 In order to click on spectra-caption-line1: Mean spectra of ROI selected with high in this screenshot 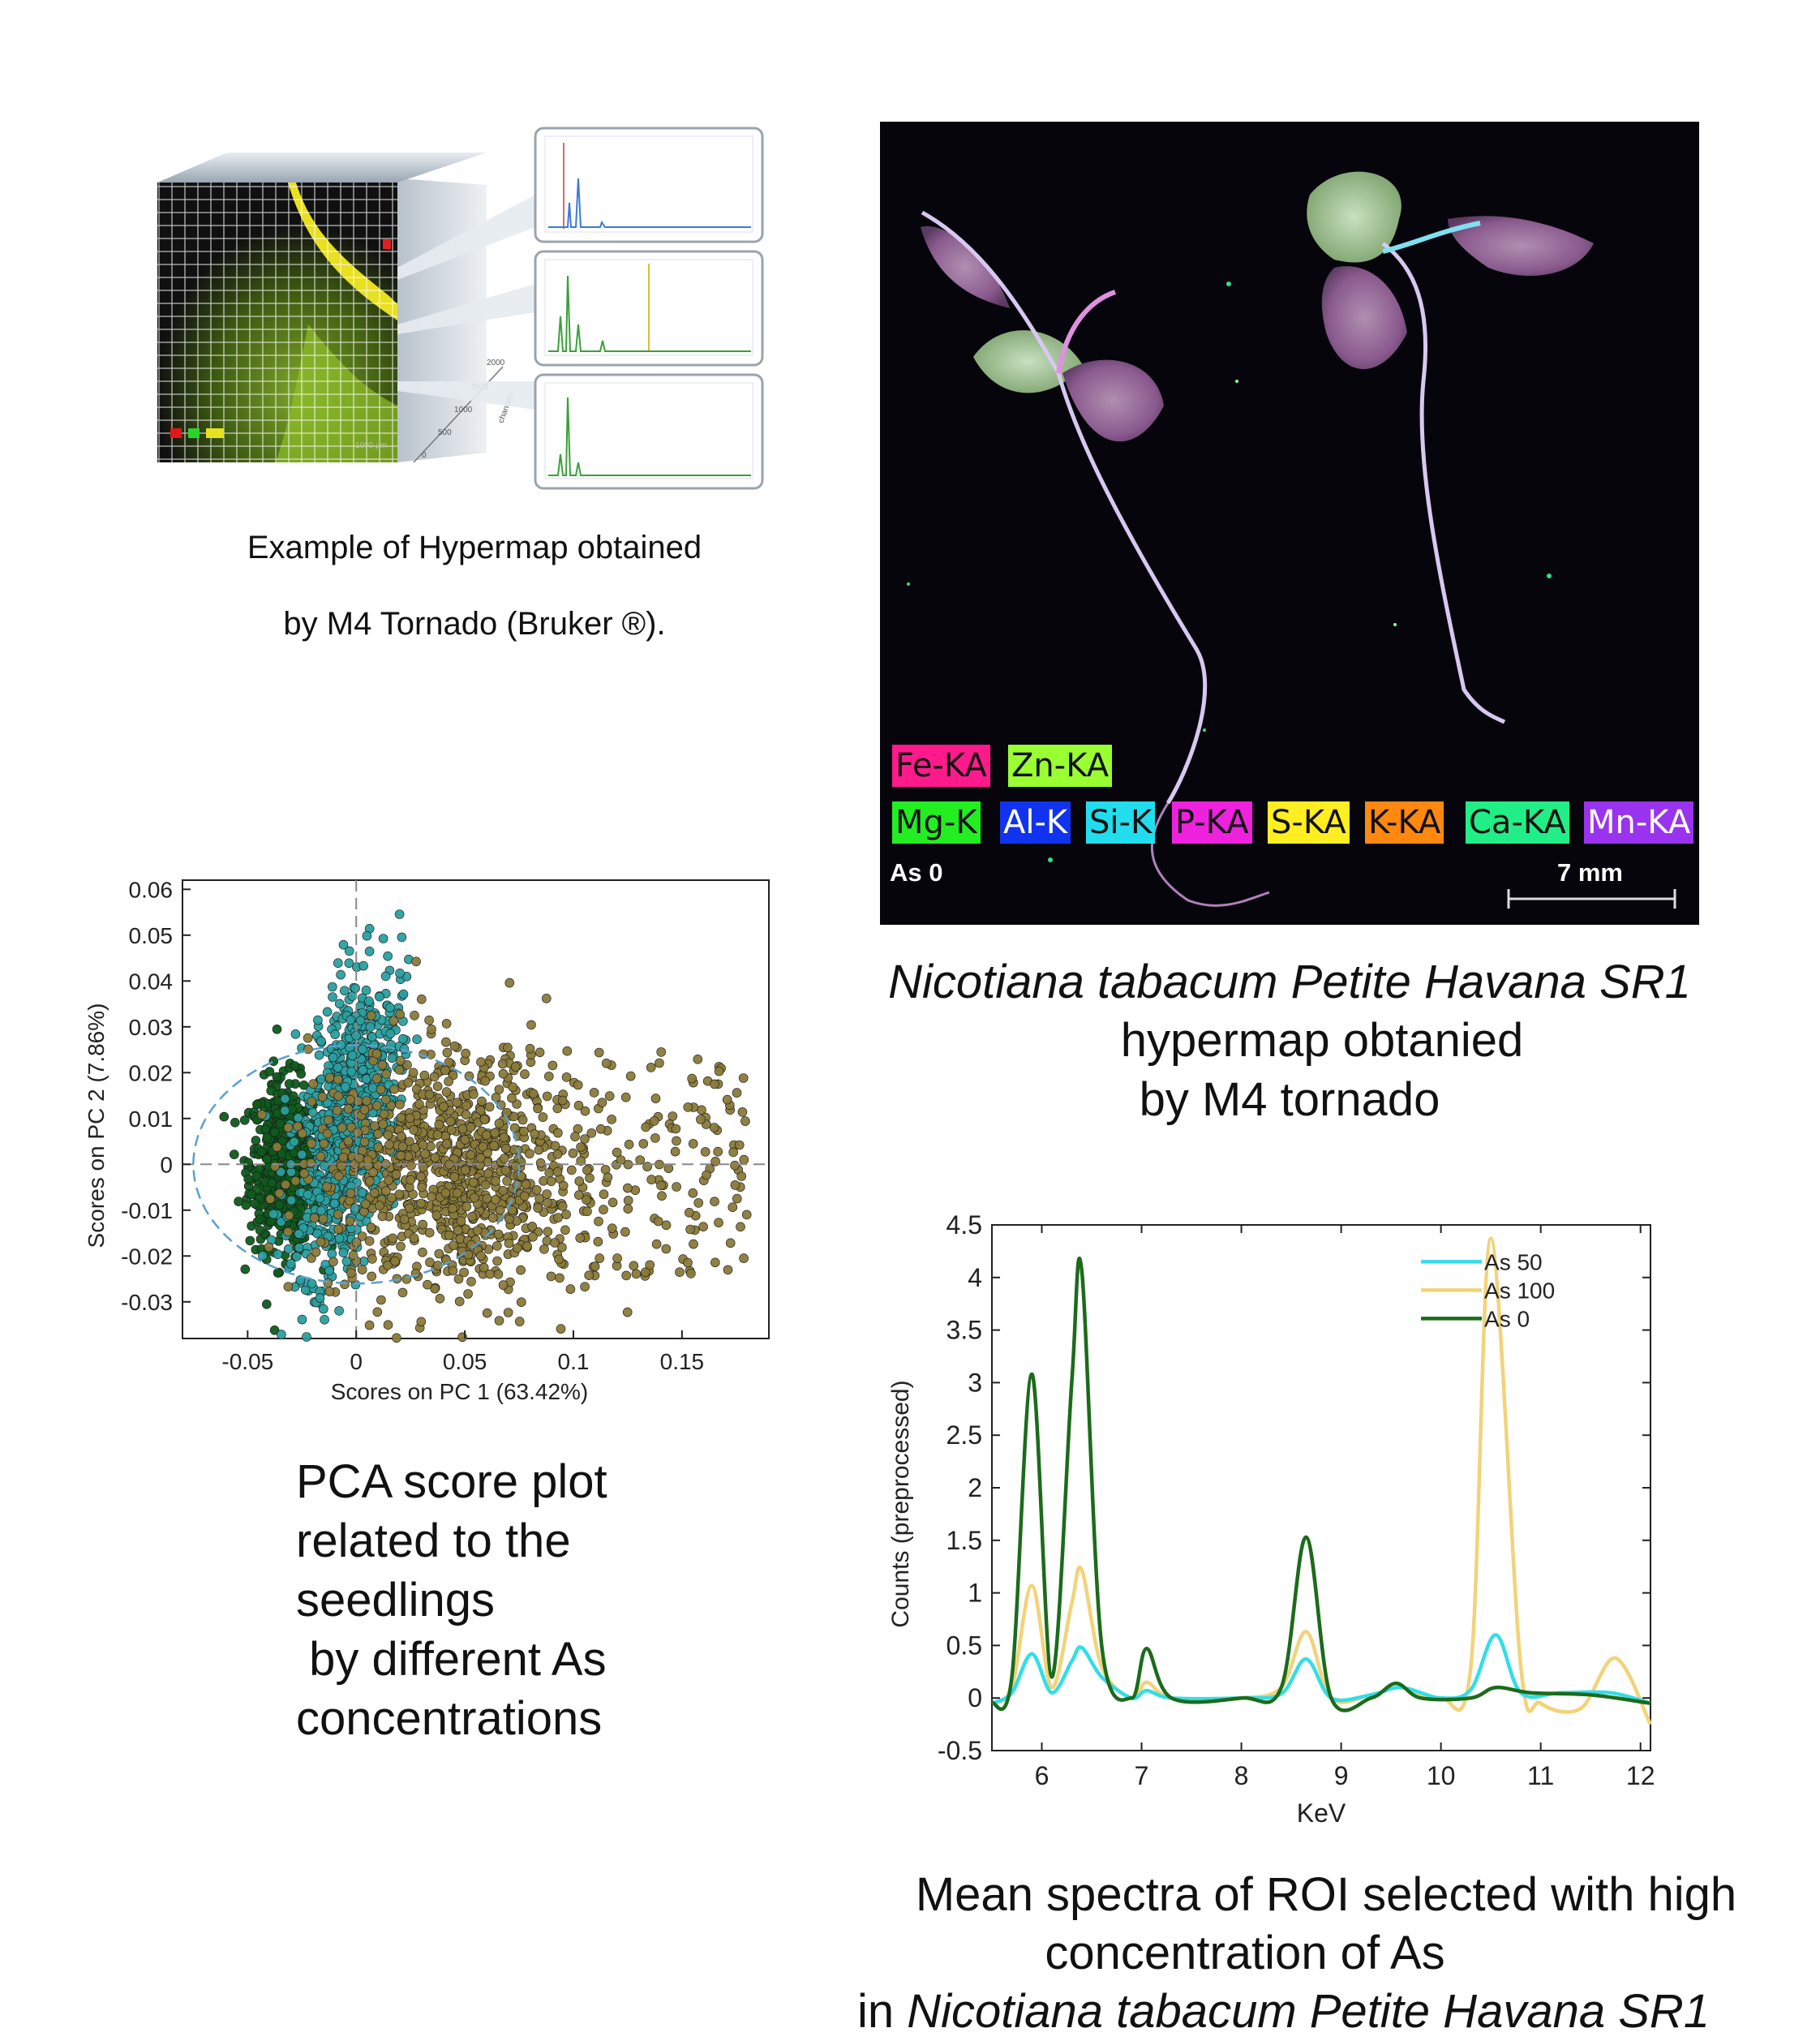, I will do `click(1326, 1894)`.